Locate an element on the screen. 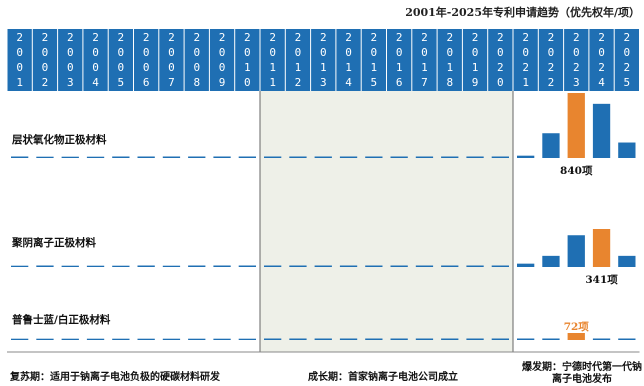 The width and height of the screenshot is (644, 386). value-callout: 341项 is located at coordinates (601, 280).